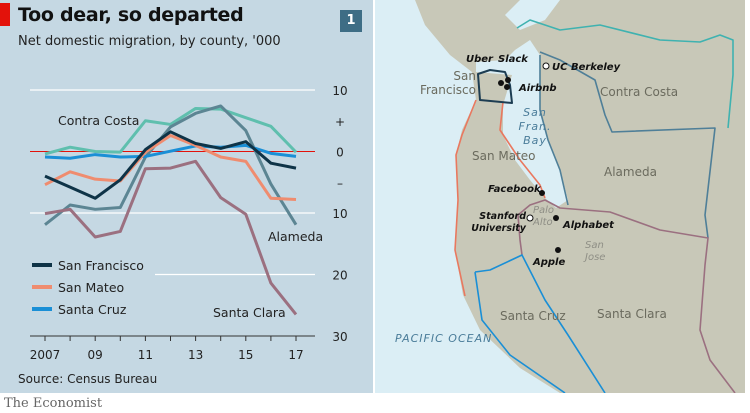  Describe the element at coordinates (98, 120) in the screenshot. I see `series-label-contra-costa: Contra Costa` at that location.